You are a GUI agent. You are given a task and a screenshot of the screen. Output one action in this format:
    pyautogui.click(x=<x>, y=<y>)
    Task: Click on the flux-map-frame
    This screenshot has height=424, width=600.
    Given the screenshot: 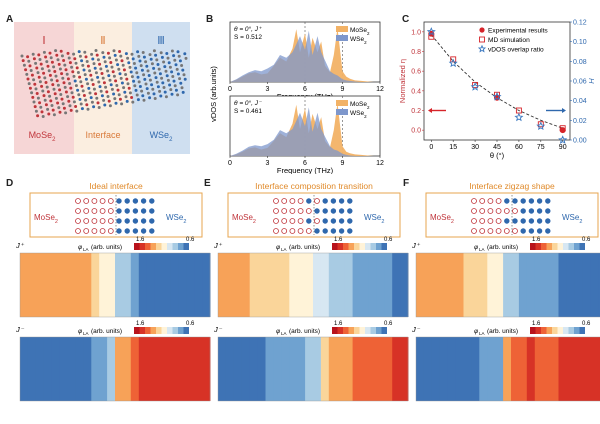 What is the action you would take?
    pyautogui.click(x=507, y=285)
    